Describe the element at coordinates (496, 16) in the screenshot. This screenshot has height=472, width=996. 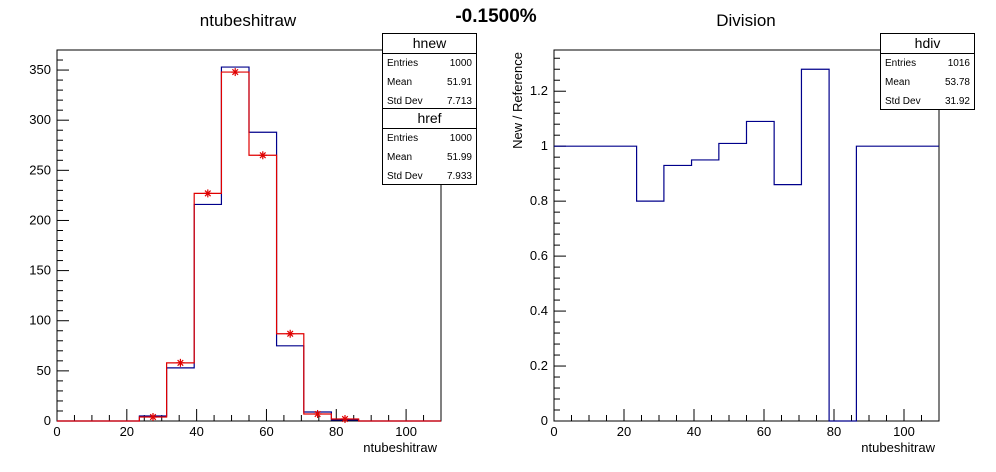
I see `page-title: -0.1500%` at that location.